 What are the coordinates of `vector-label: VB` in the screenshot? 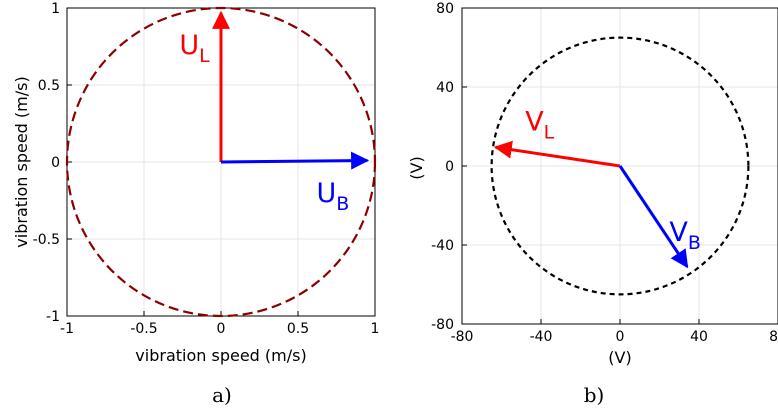 It's located at (685, 235).